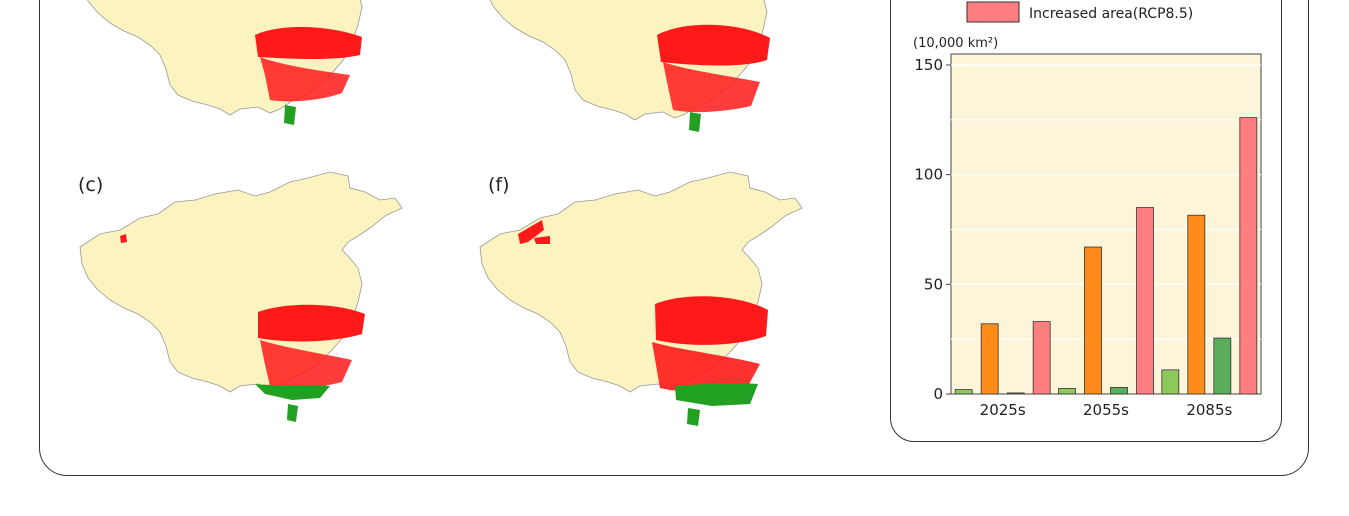  What do you see at coordinates (938, 394) in the screenshot?
I see `y-tick-label: 0` at bounding box center [938, 394].